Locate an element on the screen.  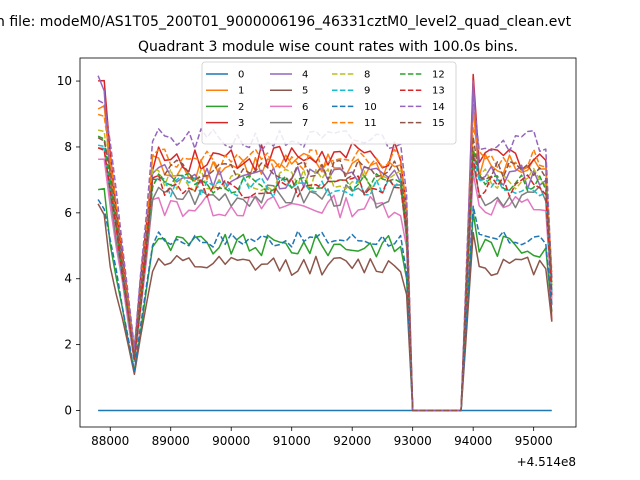
legend-label-9: 9 is located at coordinates (367, 91).